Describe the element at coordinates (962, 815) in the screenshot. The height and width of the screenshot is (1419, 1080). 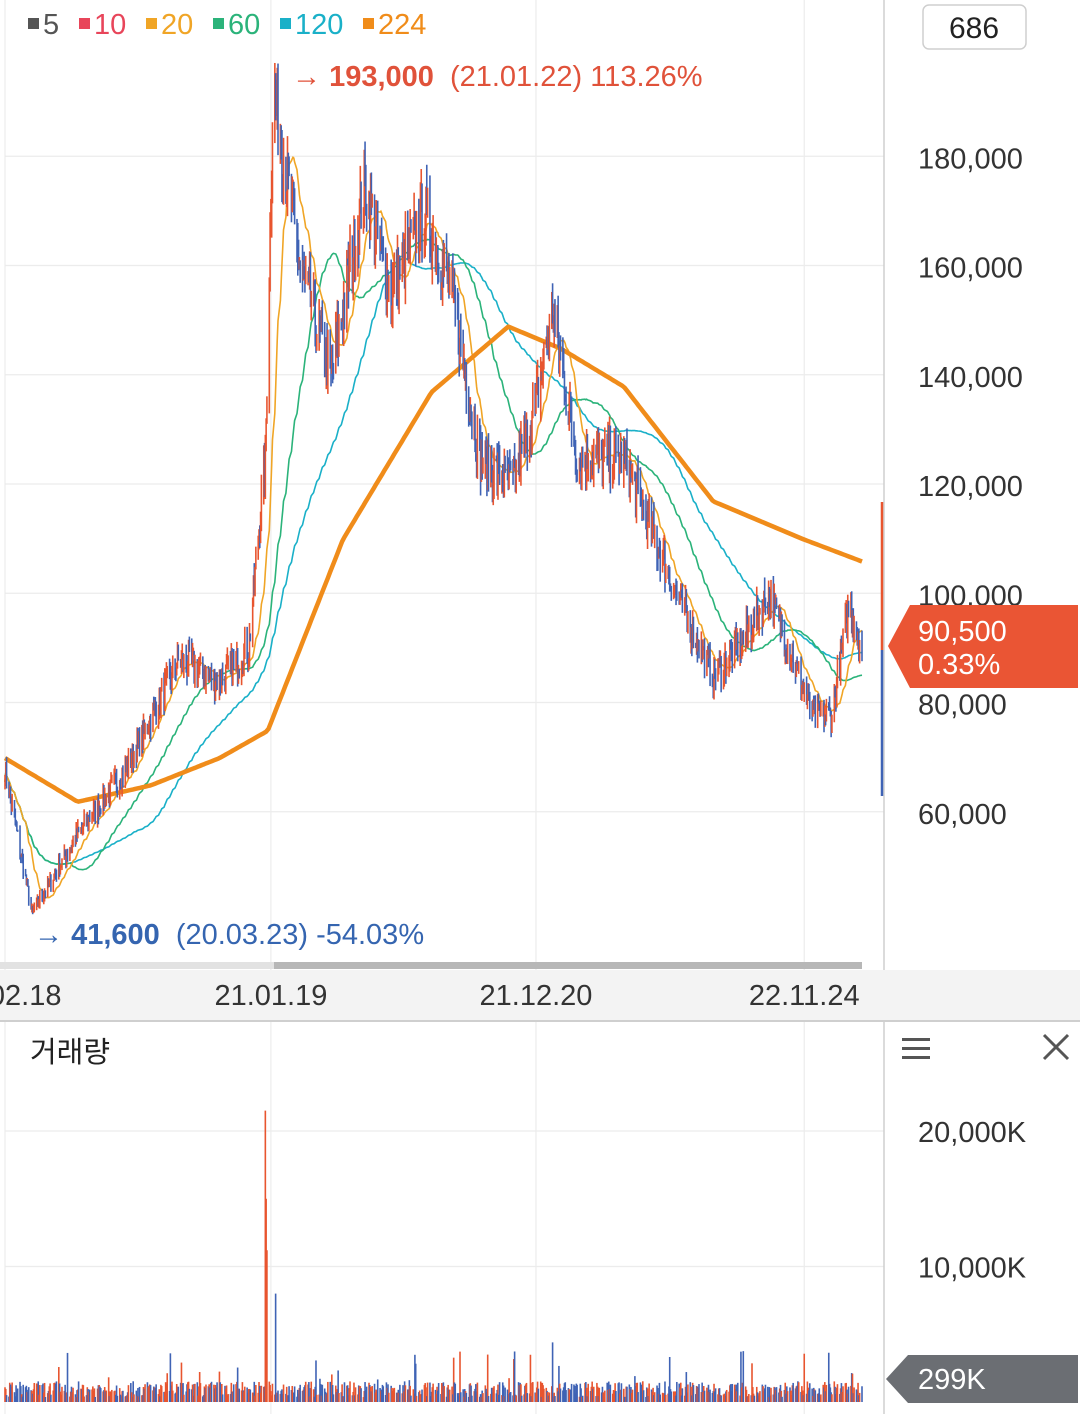
I see `price-tick-label: 60,000` at that location.